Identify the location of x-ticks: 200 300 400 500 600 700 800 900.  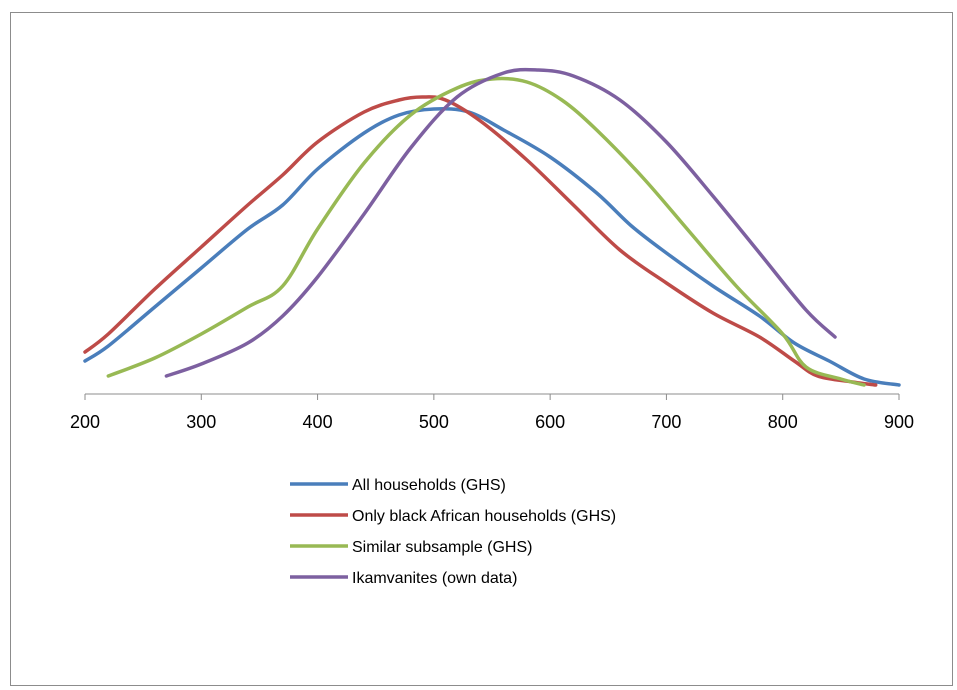
(492, 413).